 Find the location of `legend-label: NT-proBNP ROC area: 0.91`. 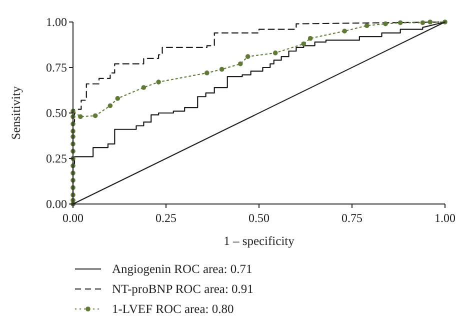

legend-label: NT-proBNP ROC area: 0.91 is located at coordinates (183, 289).